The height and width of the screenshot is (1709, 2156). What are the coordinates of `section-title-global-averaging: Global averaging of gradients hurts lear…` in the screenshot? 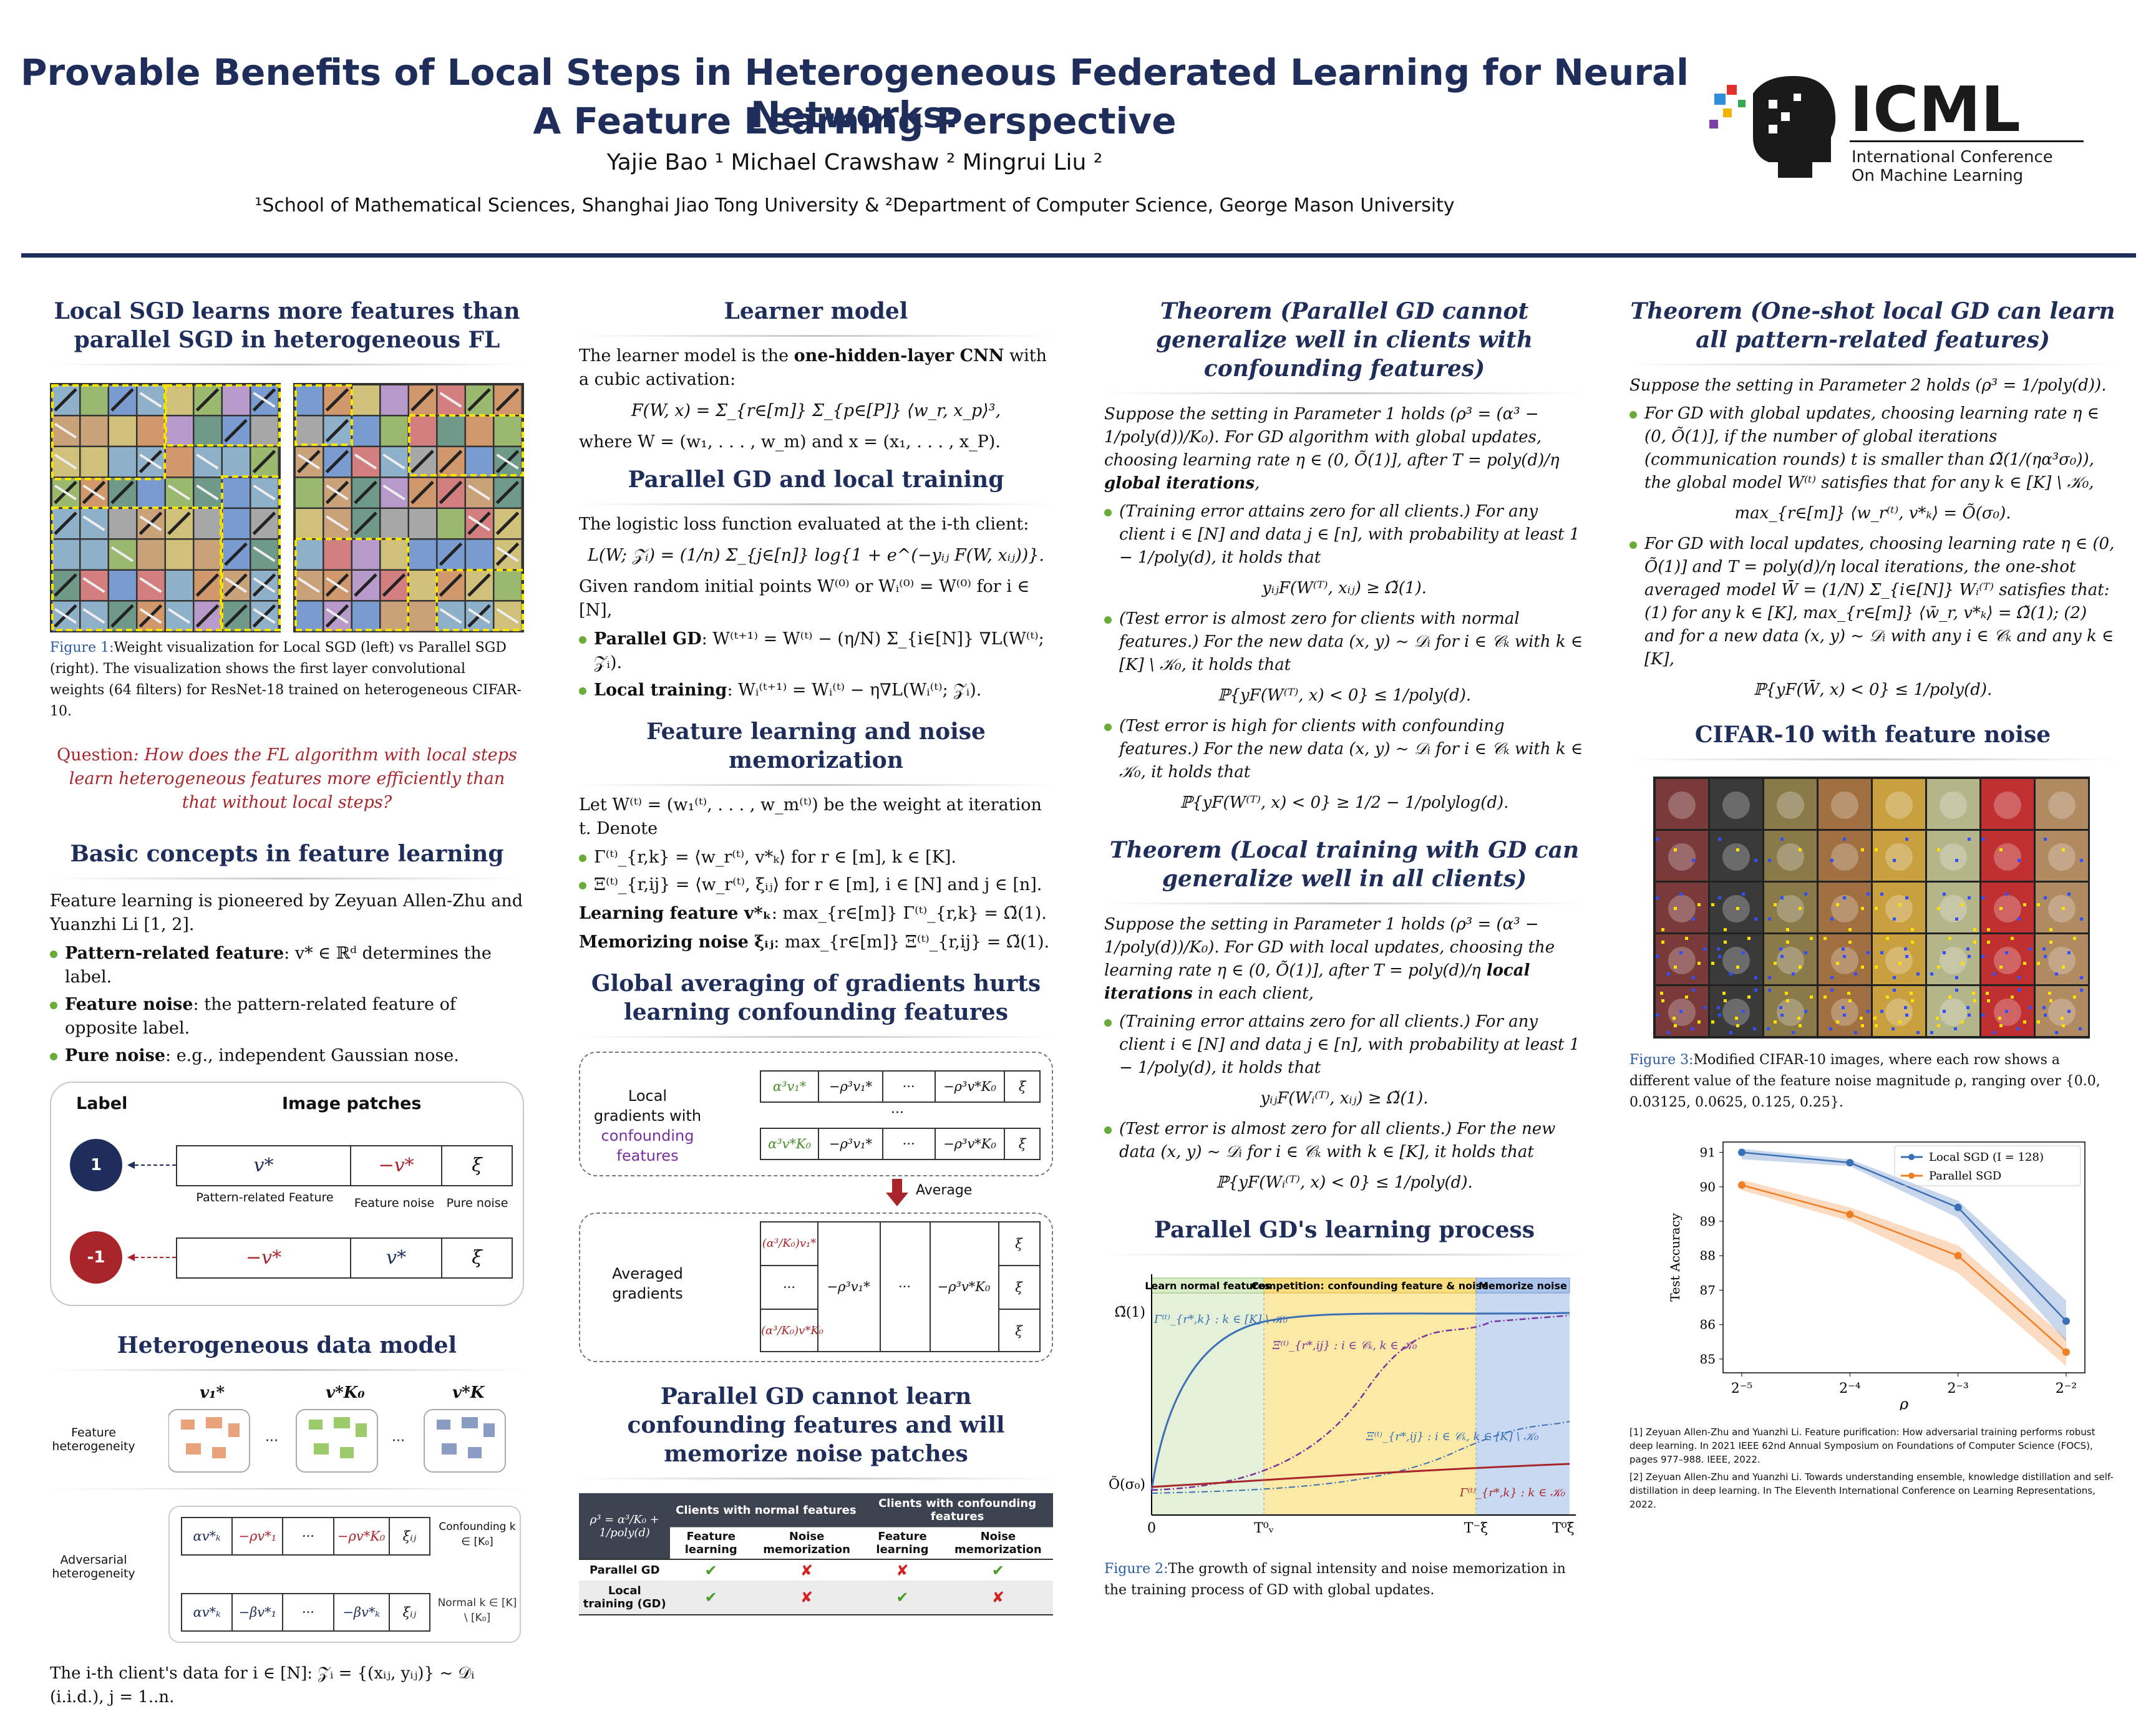 It's located at (816, 1003).